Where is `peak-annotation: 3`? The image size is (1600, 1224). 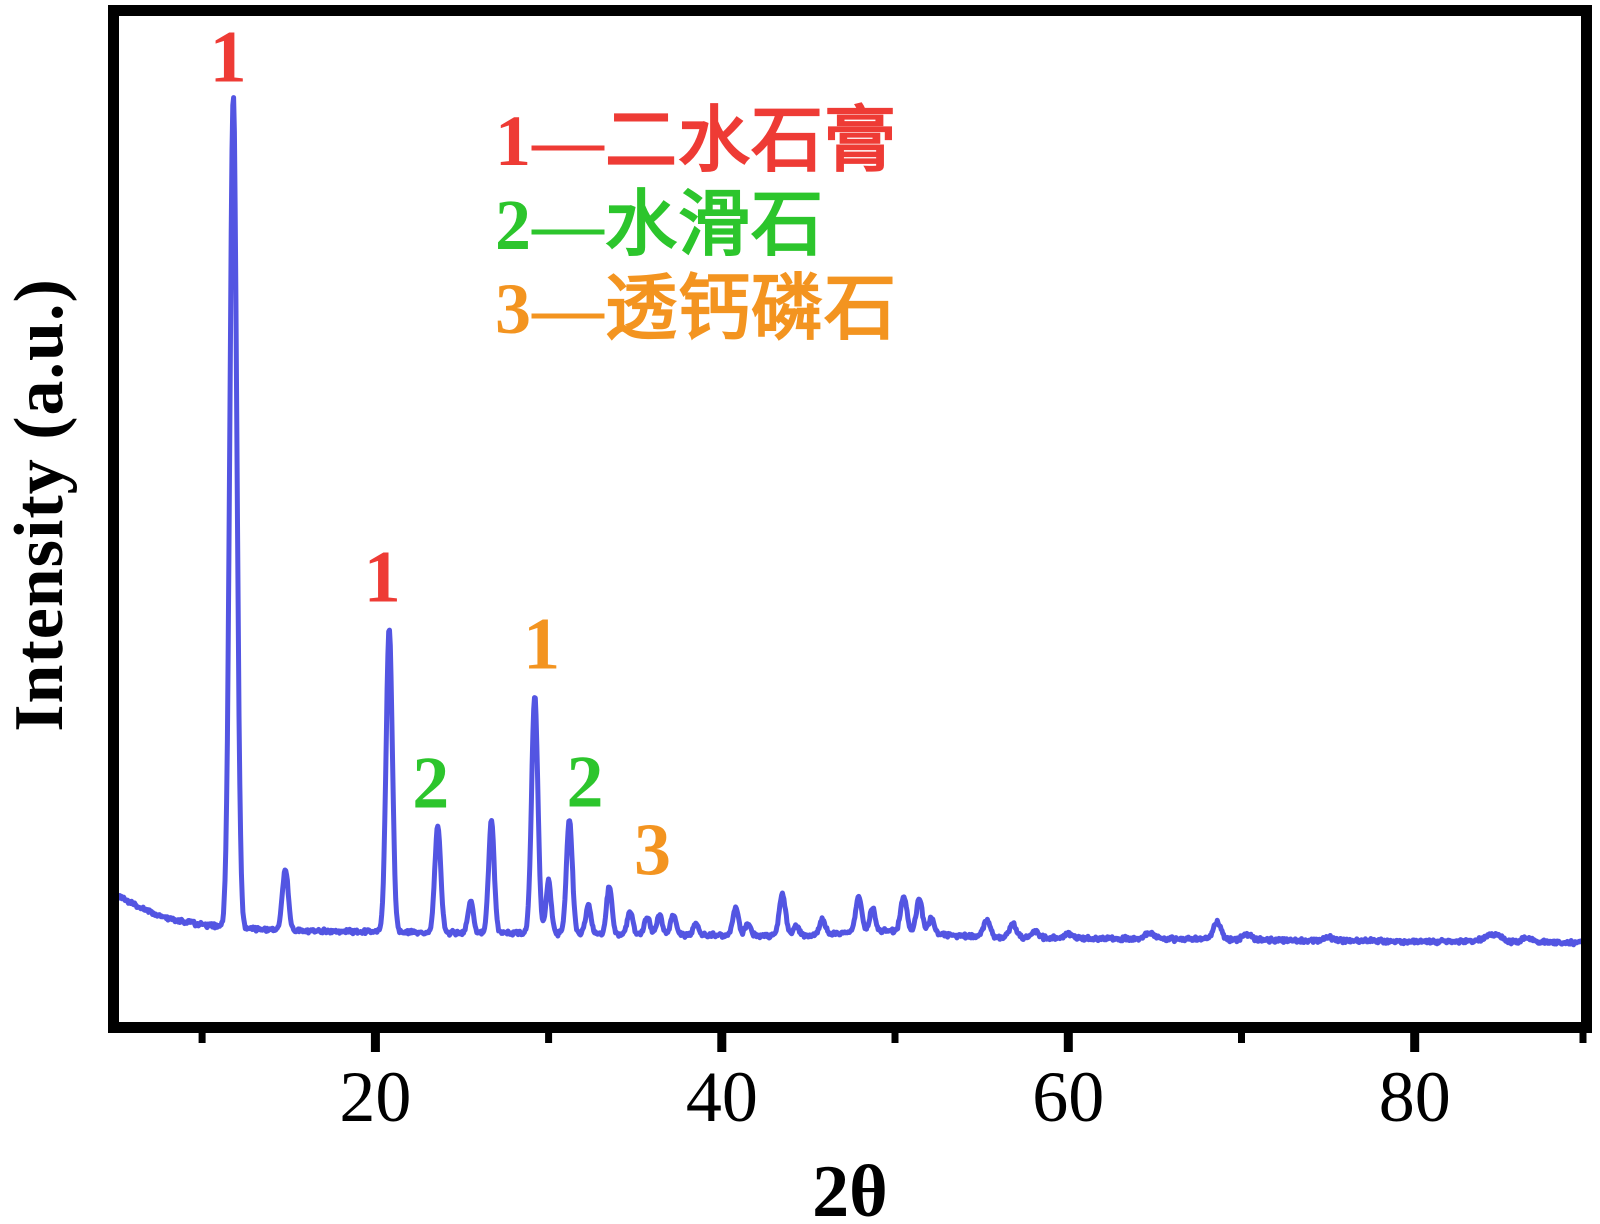 peak-annotation: 3 is located at coordinates (653, 850).